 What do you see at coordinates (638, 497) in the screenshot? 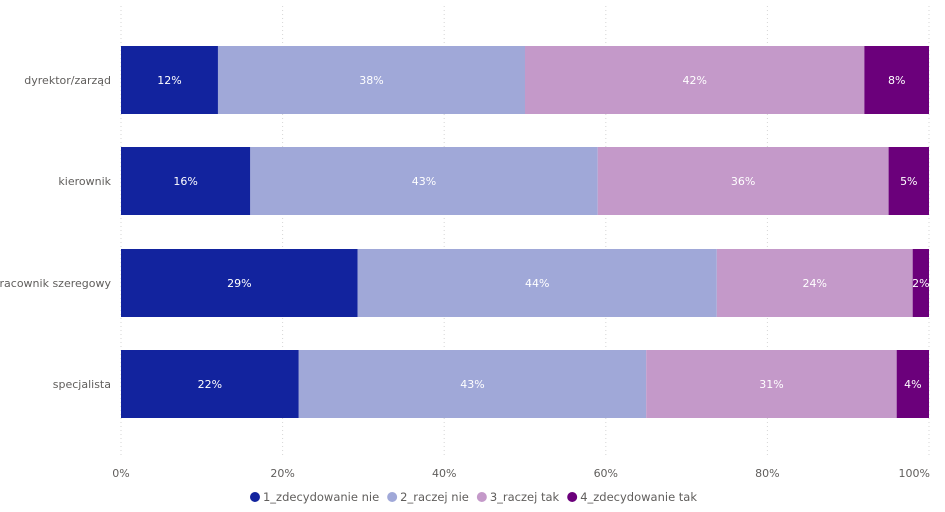
I see `legend-label: 4_zdecydowanie tak` at bounding box center [638, 497].